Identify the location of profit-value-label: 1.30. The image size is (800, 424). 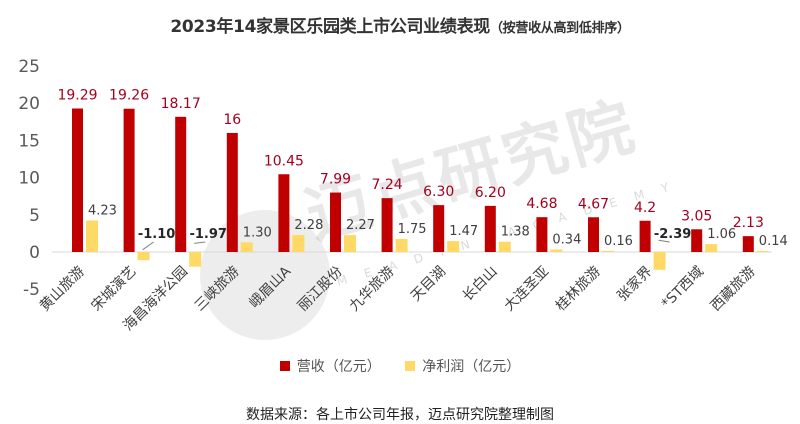
(257, 232).